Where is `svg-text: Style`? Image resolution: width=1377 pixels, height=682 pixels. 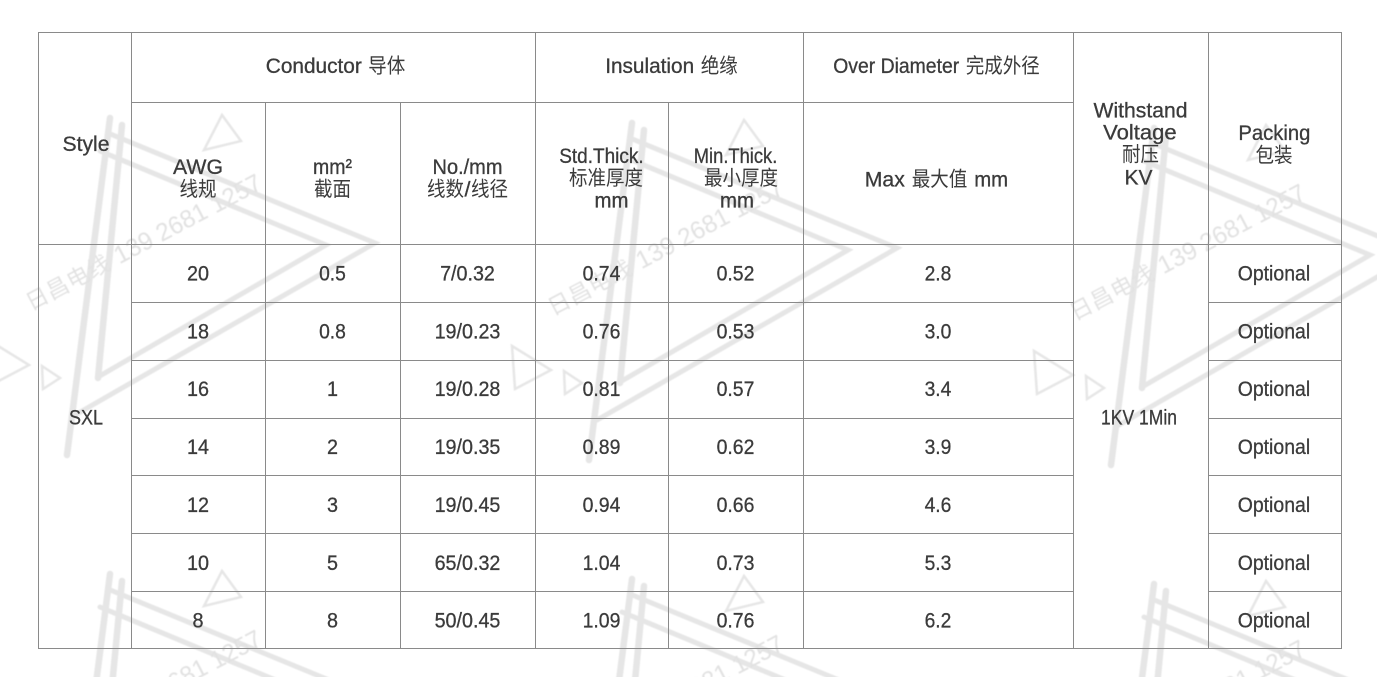 svg-text: Style is located at coordinates (86, 144).